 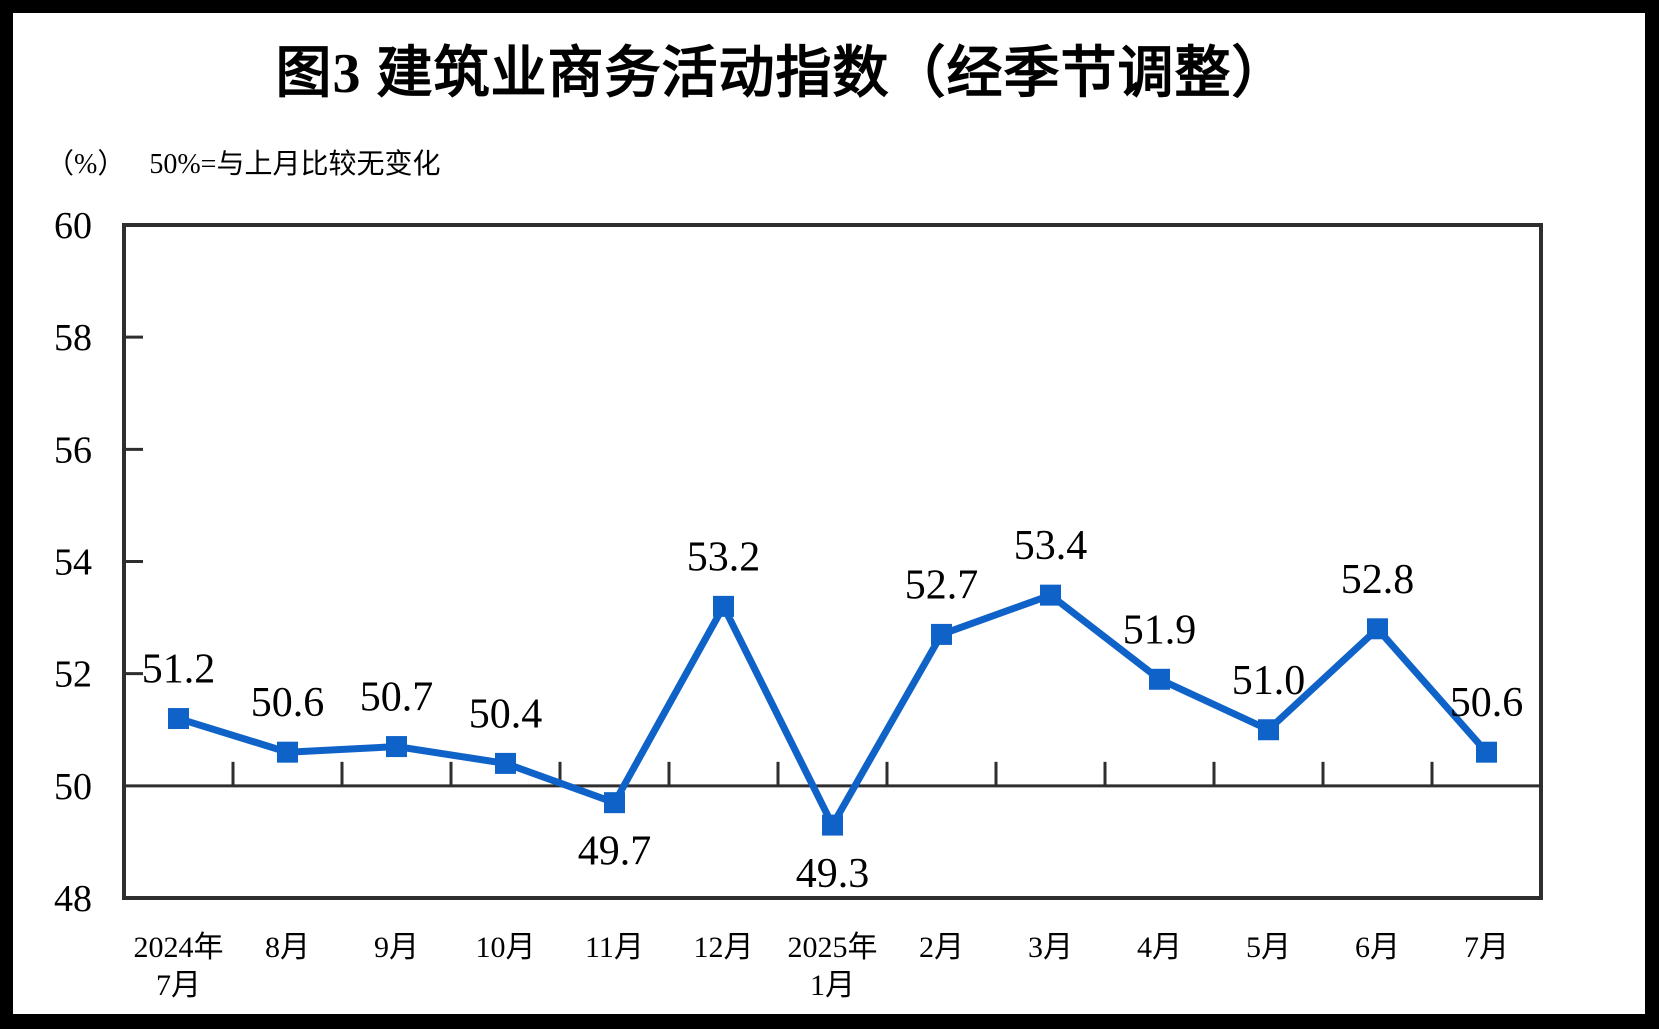 What do you see at coordinates (179, 670) in the screenshot?
I see `data-point-label: 51.2` at bounding box center [179, 670].